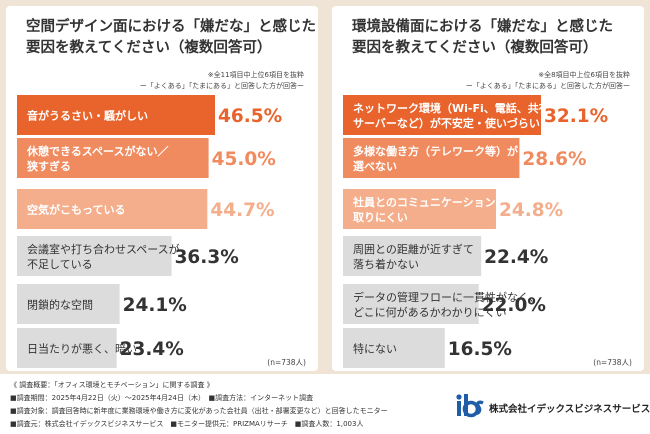  I want to click on category-label: 休憩できるスペースがない／, so click(97, 151).